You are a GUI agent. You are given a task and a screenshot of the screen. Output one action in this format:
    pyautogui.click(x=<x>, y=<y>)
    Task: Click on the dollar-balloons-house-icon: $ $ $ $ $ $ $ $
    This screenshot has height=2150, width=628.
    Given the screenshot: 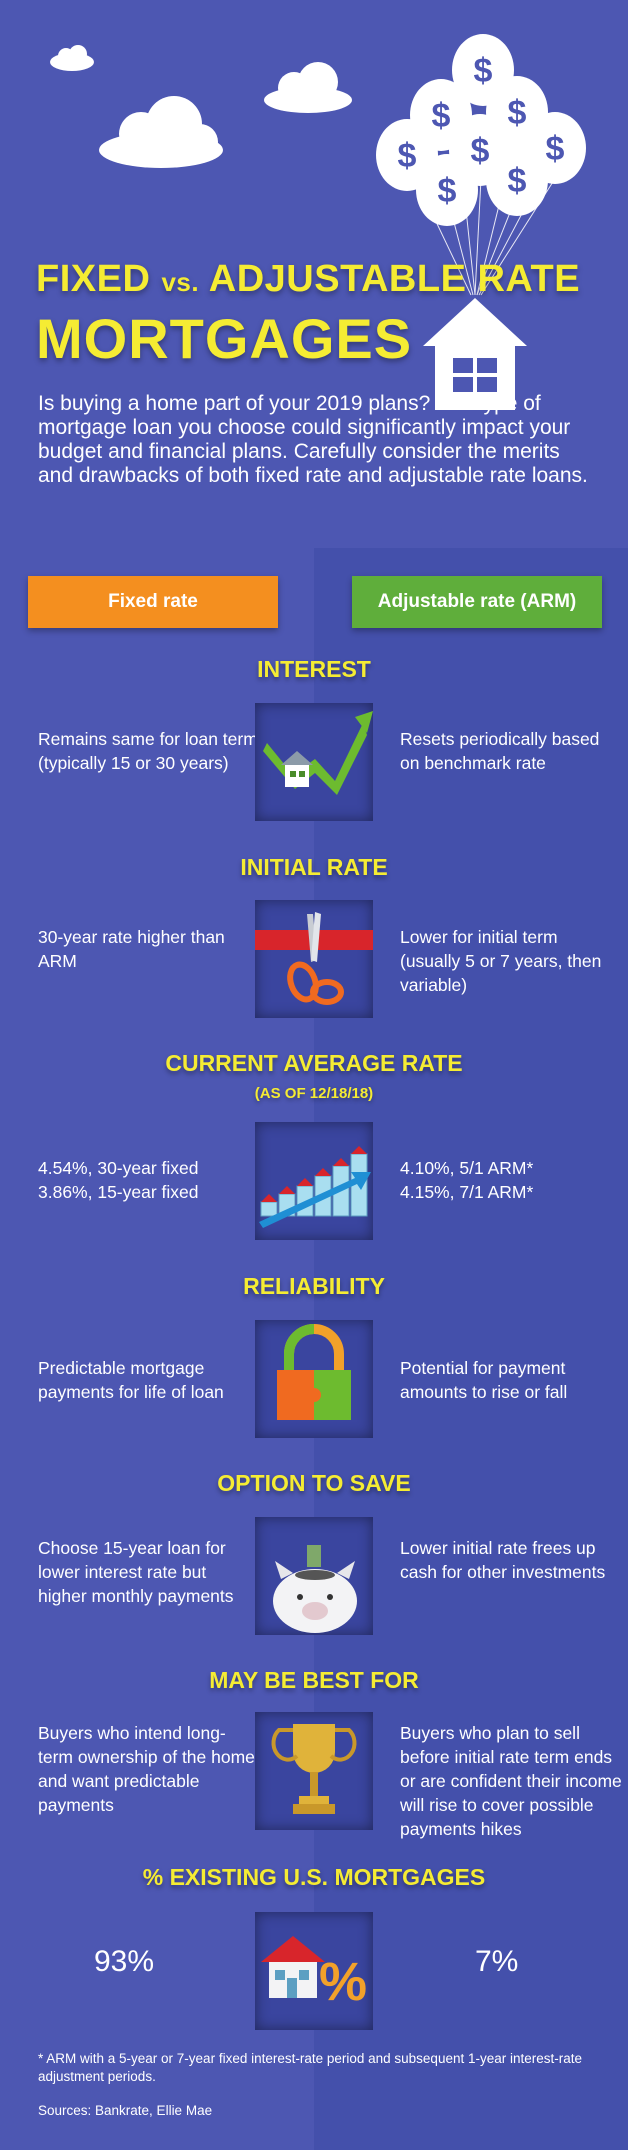 What is the action you would take?
    pyautogui.click(x=481, y=222)
    